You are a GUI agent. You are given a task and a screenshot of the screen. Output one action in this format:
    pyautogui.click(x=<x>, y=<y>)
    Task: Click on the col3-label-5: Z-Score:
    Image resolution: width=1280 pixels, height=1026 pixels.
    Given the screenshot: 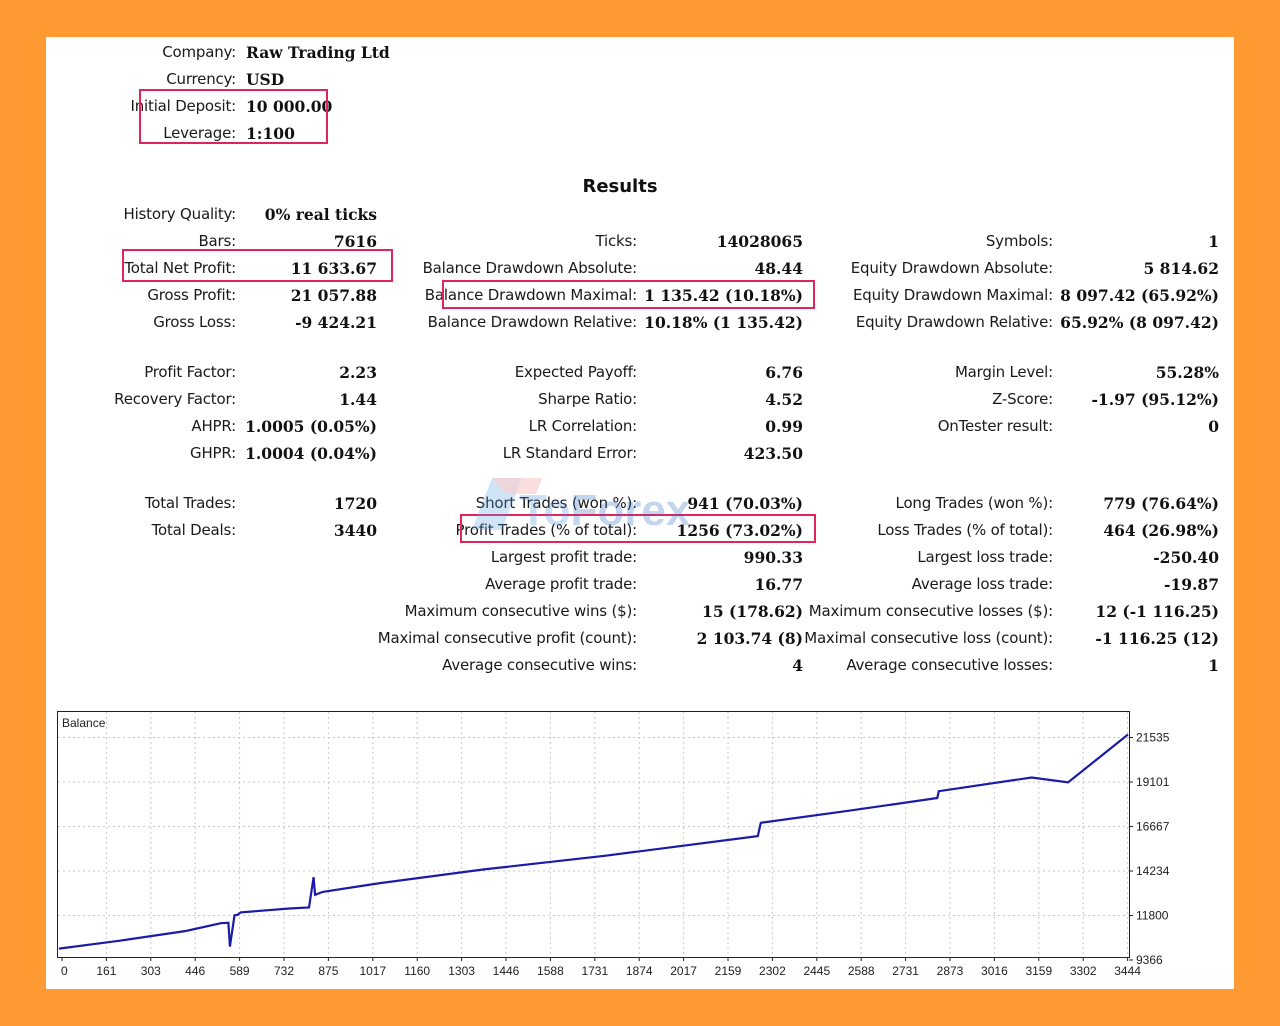 What is the action you would take?
    pyautogui.click(x=1022, y=399)
    